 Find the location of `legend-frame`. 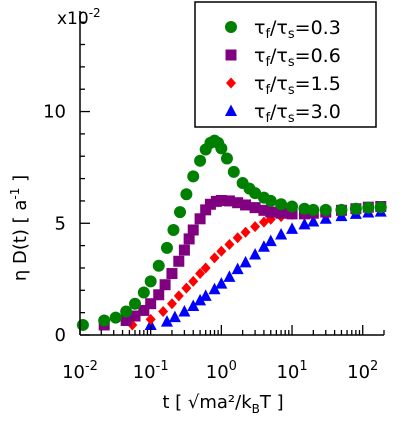

legend-frame is located at coordinates (285, 64).